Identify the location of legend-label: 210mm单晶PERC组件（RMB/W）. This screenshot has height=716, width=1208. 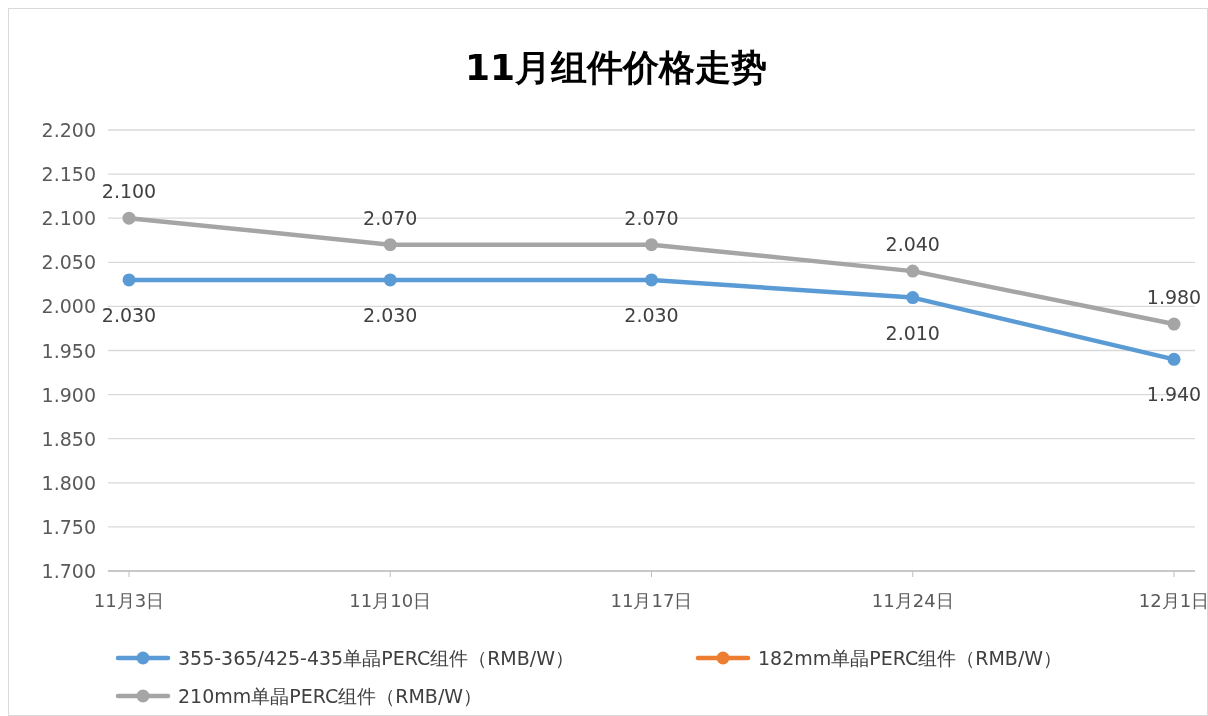
(330, 696).